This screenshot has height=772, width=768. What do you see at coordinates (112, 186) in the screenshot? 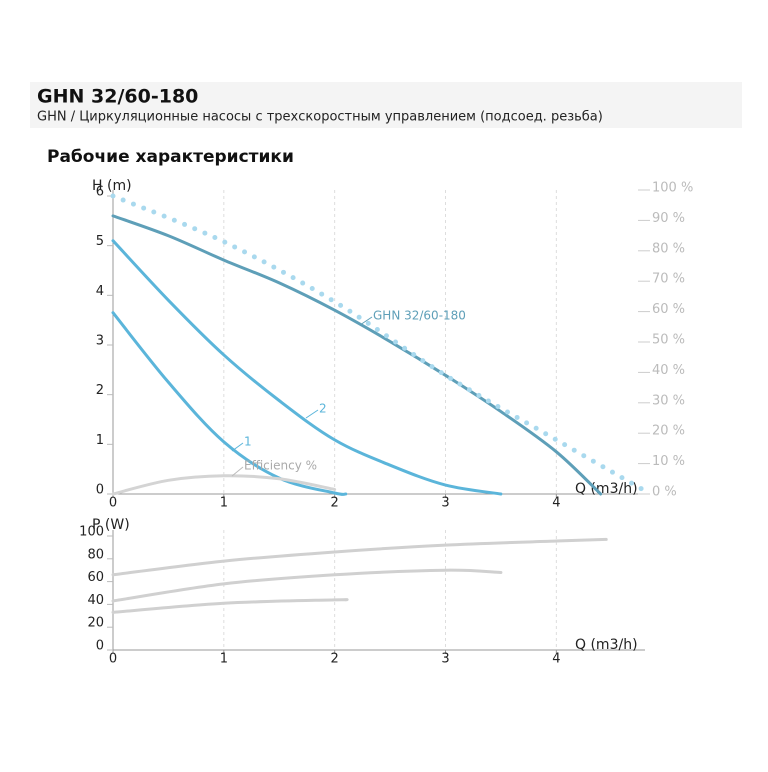
I see `y-axis-label: H (m)` at bounding box center [112, 186].